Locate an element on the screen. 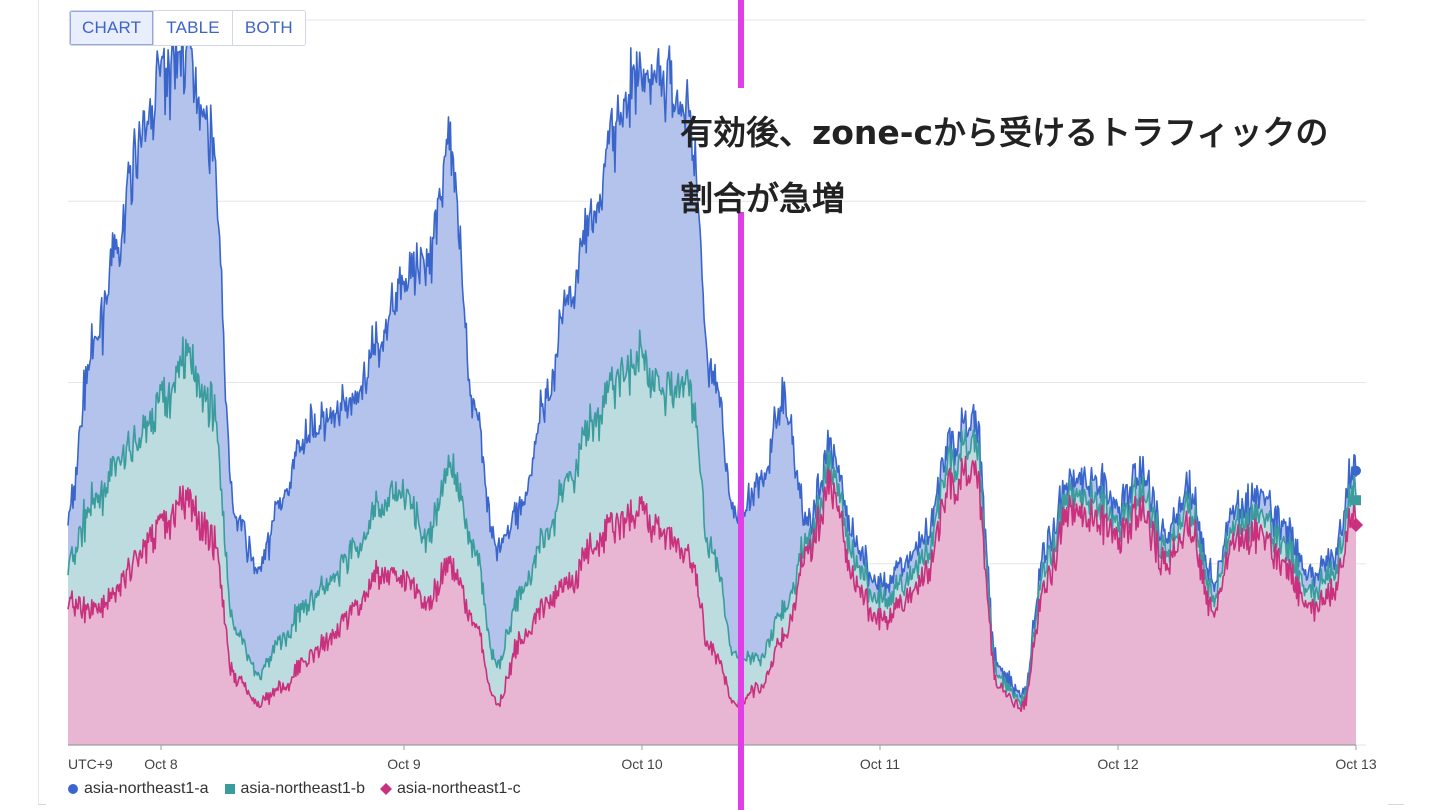 Image resolution: width=1440 pixels, height=810 pixels. legend-item-b: asia-northeast1-b is located at coordinates (295, 789).